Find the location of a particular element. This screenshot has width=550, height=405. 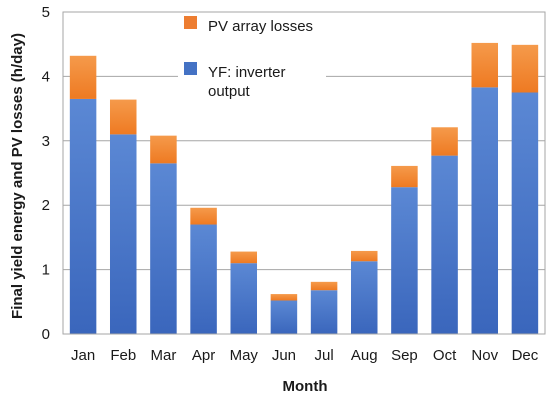

y-tick-label: 1 is located at coordinates (46, 270).